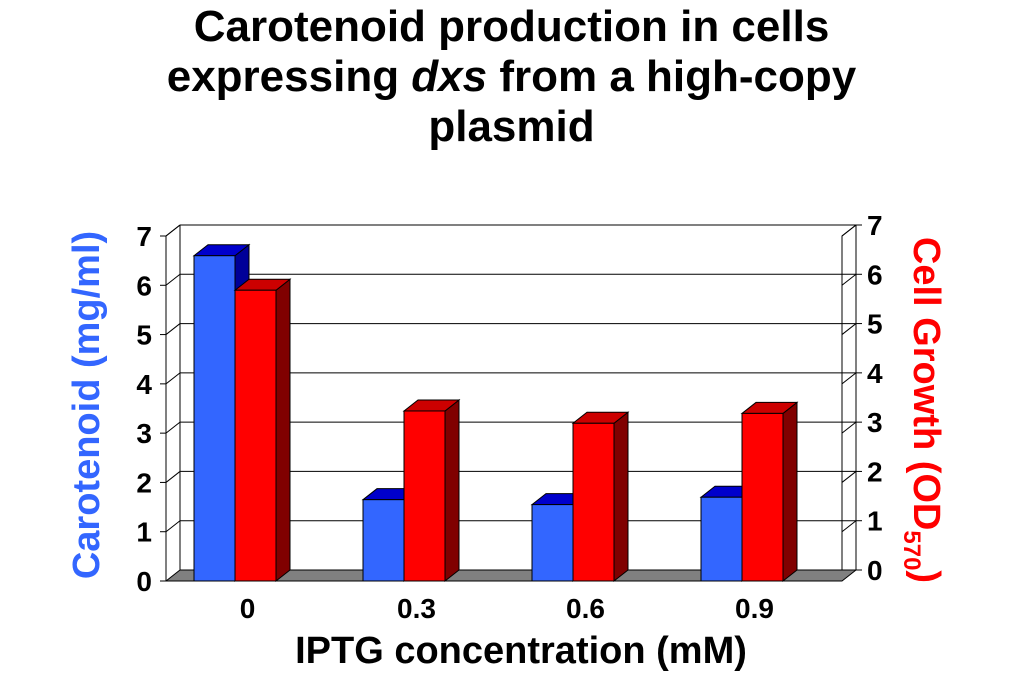 This screenshot has width=1023, height=682. Describe the element at coordinates (672, 76) in the screenshot. I see `title-line-2-post: from a high-copy` at that location.